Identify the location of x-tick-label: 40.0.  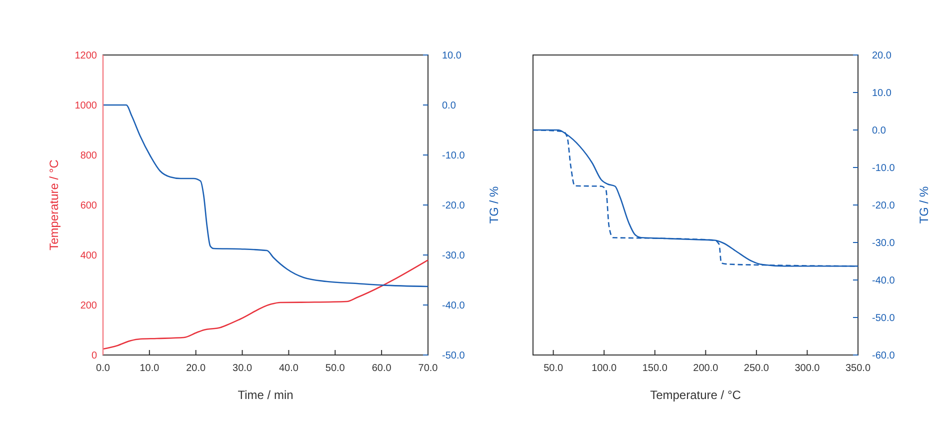
(288, 368).